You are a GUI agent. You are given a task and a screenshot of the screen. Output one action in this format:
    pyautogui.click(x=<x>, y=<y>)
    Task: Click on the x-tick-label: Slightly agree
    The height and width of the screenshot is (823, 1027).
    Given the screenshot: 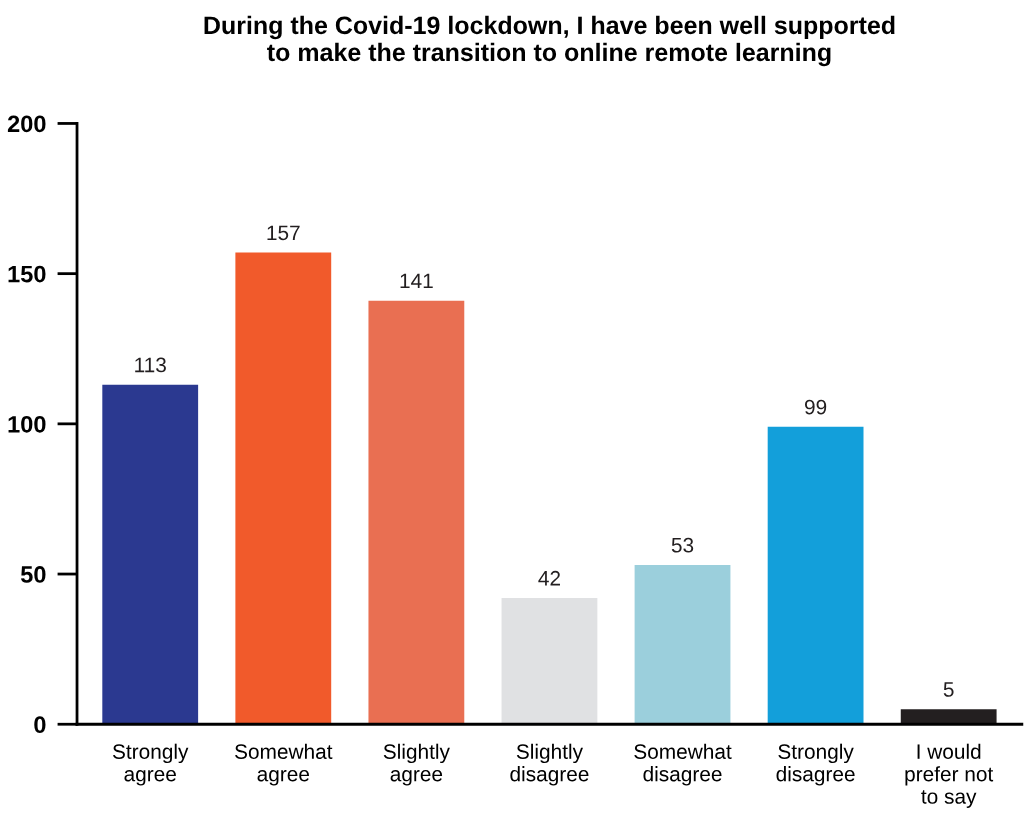 What is the action you would take?
    pyautogui.click(x=416, y=764)
    